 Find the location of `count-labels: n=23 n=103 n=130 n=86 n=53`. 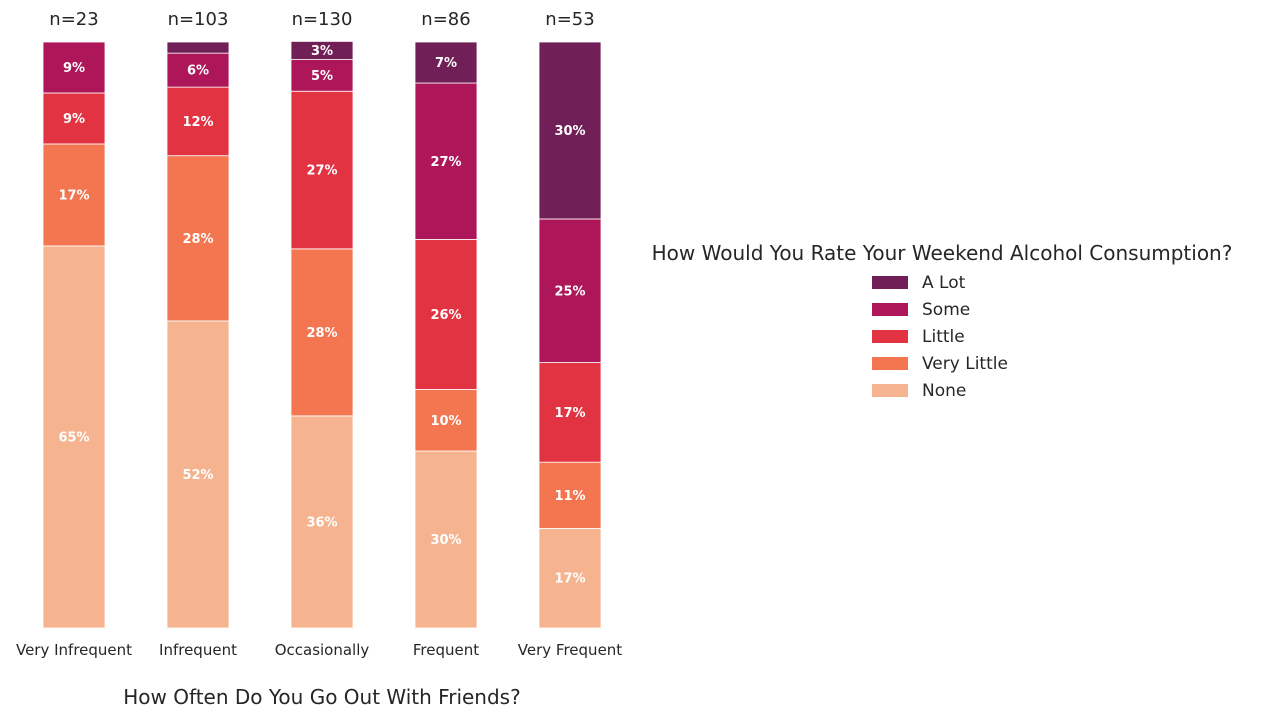

count-labels: n=23 n=103 n=130 n=86 n=53 is located at coordinates (321, 19).